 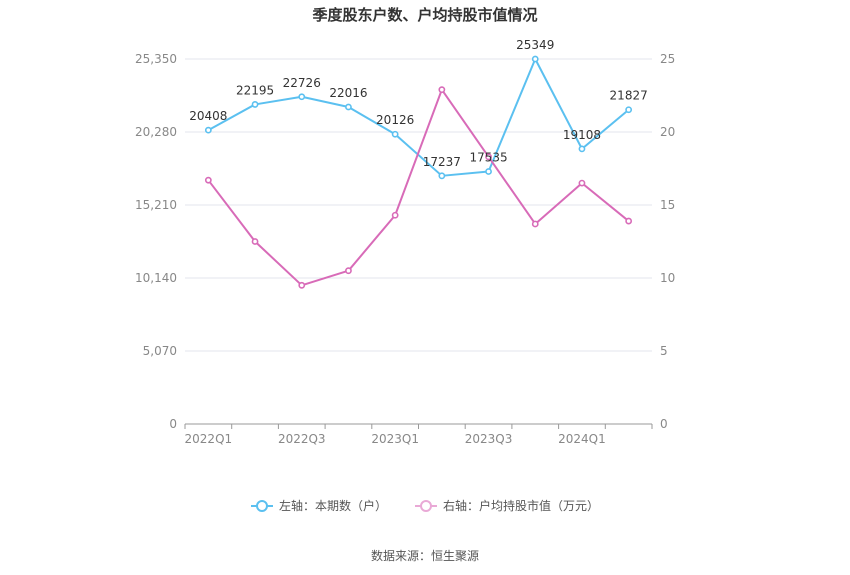 I want to click on right-axis-tick-label: 0, so click(x=664, y=424).